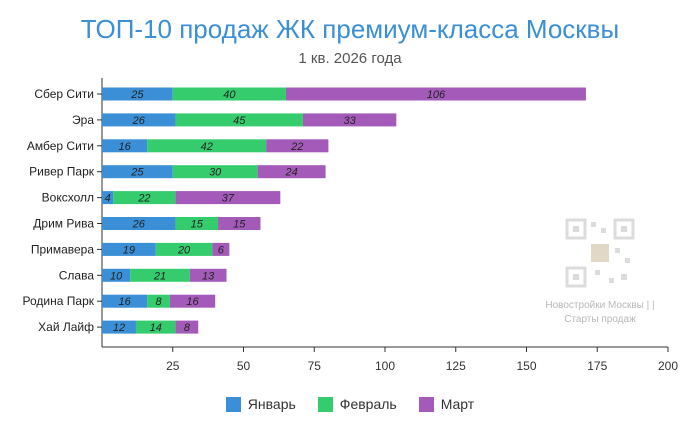 The height and width of the screenshot is (431, 700). Describe the element at coordinates (456, 366) in the screenshot. I see `x-tick-label: 125` at that location.